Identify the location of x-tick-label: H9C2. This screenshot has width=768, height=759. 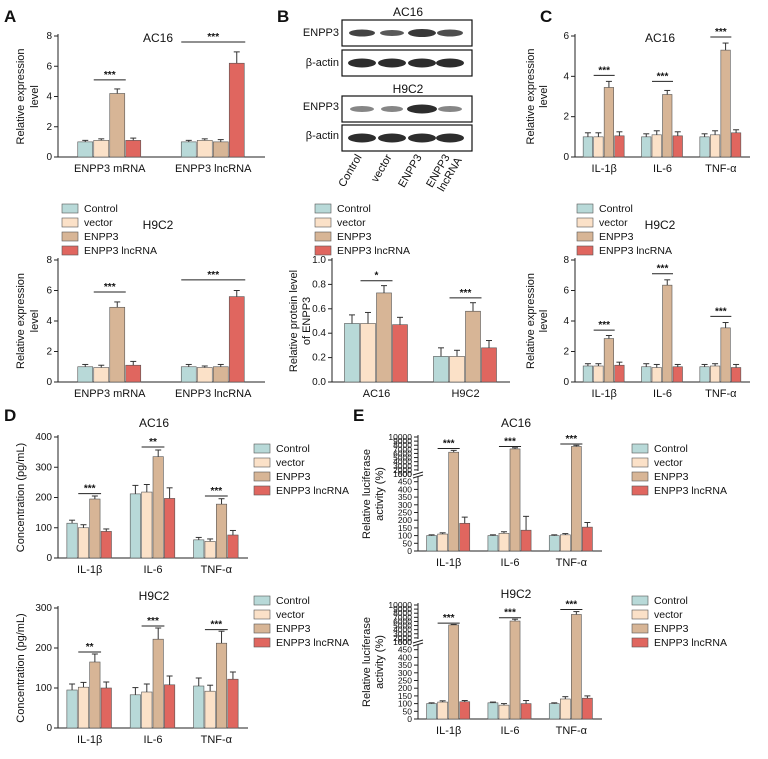
(465, 394).